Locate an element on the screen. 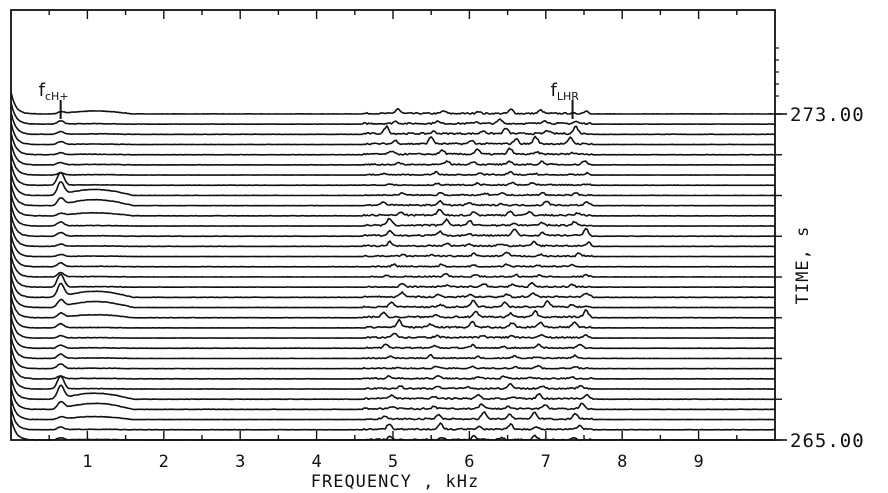  x-axis-label: FREQUENCY , kHz is located at coordinates (395, 482).